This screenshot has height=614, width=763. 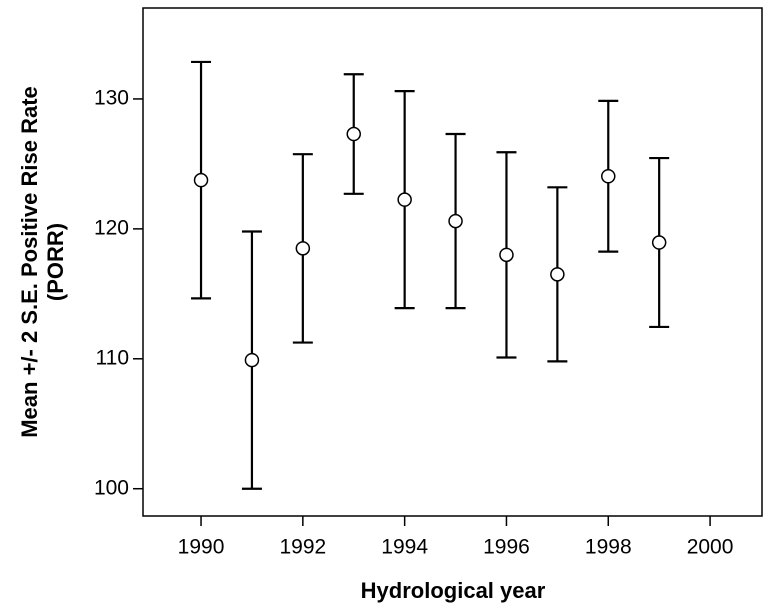 What do you see at coordinates (55, 262) in the screenshot?
I see `y-axis-label: (PORR)` at bounding box center [55, 262].